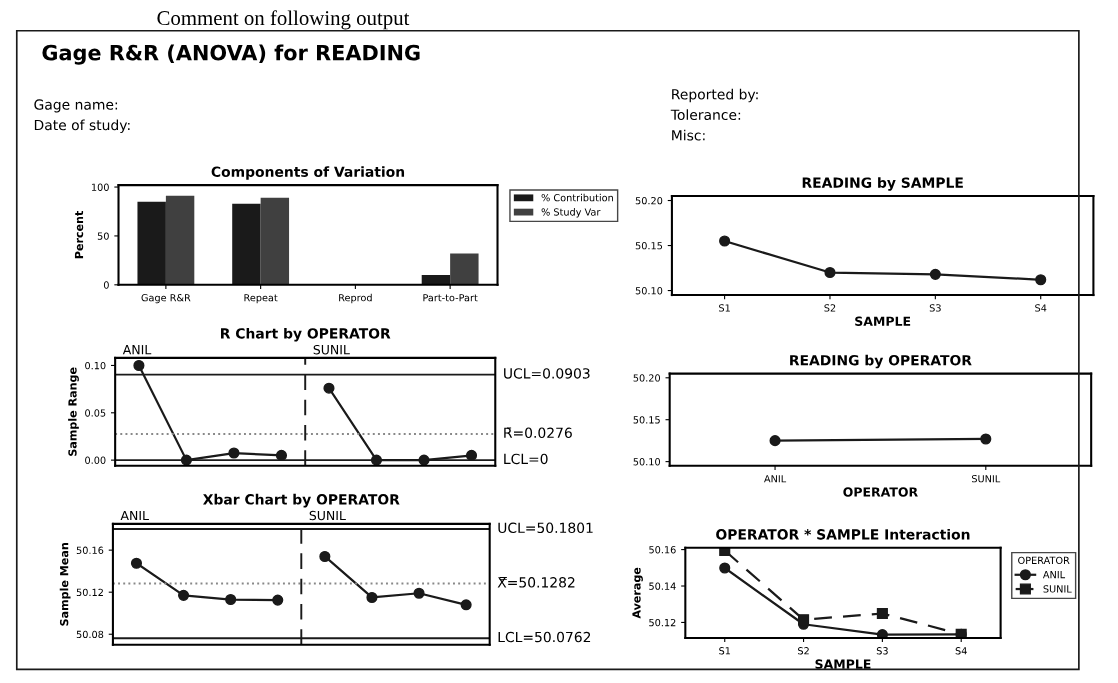 The height and width of the screenshot is (683, 1118). I want to click on legend-title: OPERATOR, so click(1044, 560).